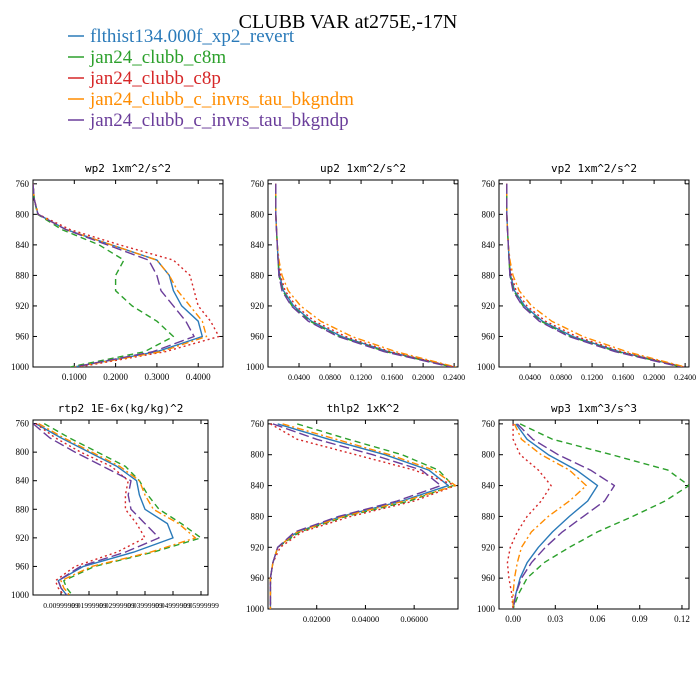 Image resolution: width=700 pixels, height=700 pixels. What do you see at coordinates (145, 605) in the screenshot?
I see `x-tick-label: 0.03999999` at bounding box center [145, 605].